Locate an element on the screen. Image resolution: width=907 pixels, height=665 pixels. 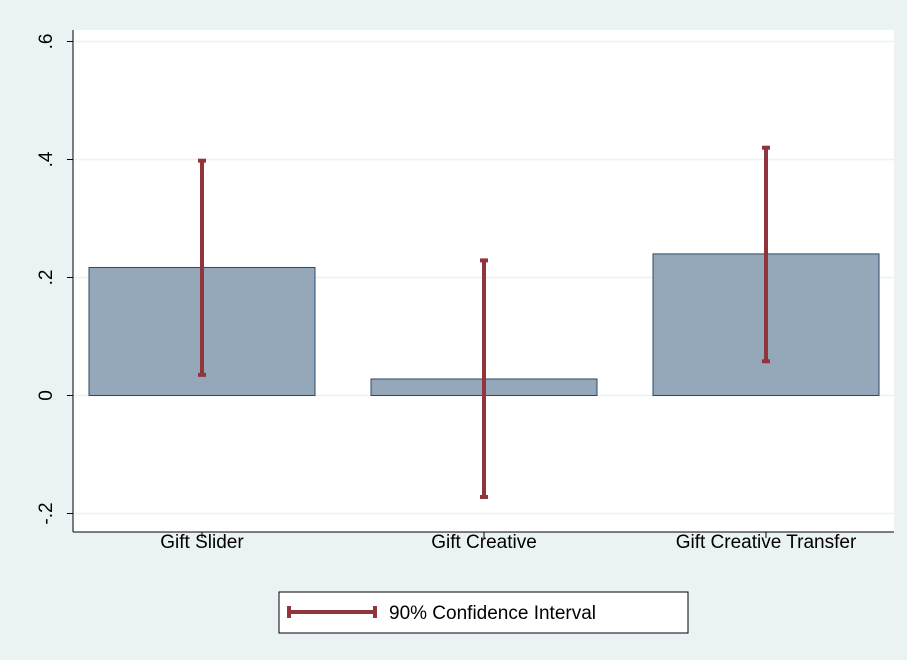
y-tick-label: 0 is located at coordinates (46, 395).